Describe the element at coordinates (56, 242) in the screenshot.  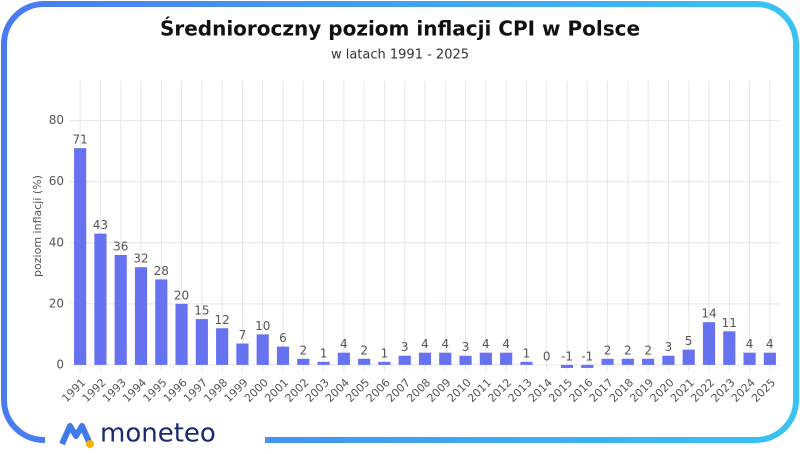
I see `y-tick-label: 40` at that location.